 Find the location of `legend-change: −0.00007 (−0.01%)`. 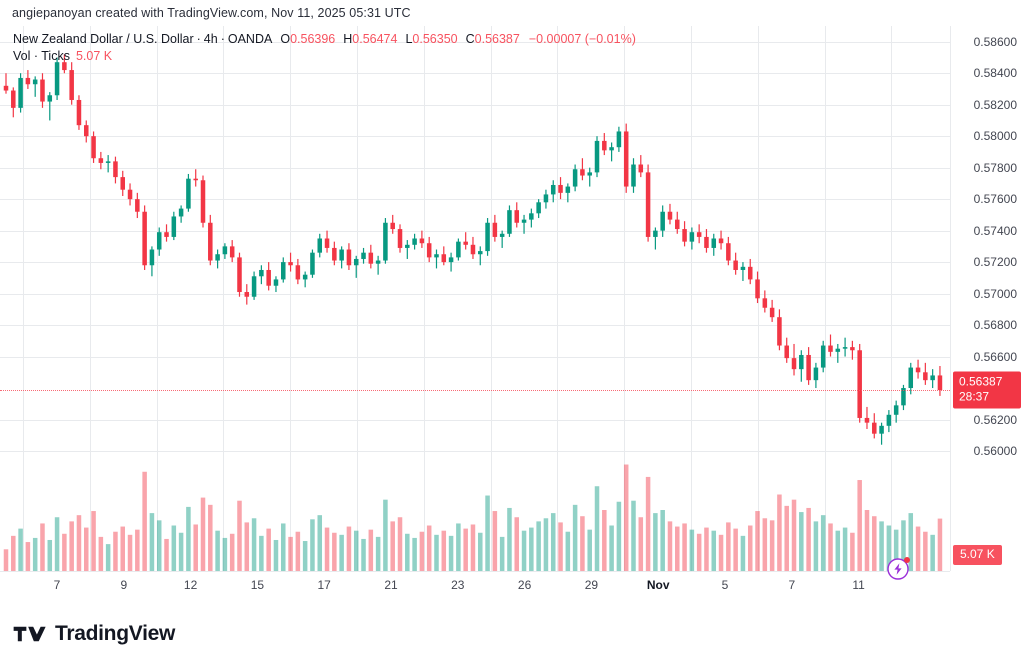

legend-change: −0.00007 (−0.01%) is located at coordinates (582, 39).